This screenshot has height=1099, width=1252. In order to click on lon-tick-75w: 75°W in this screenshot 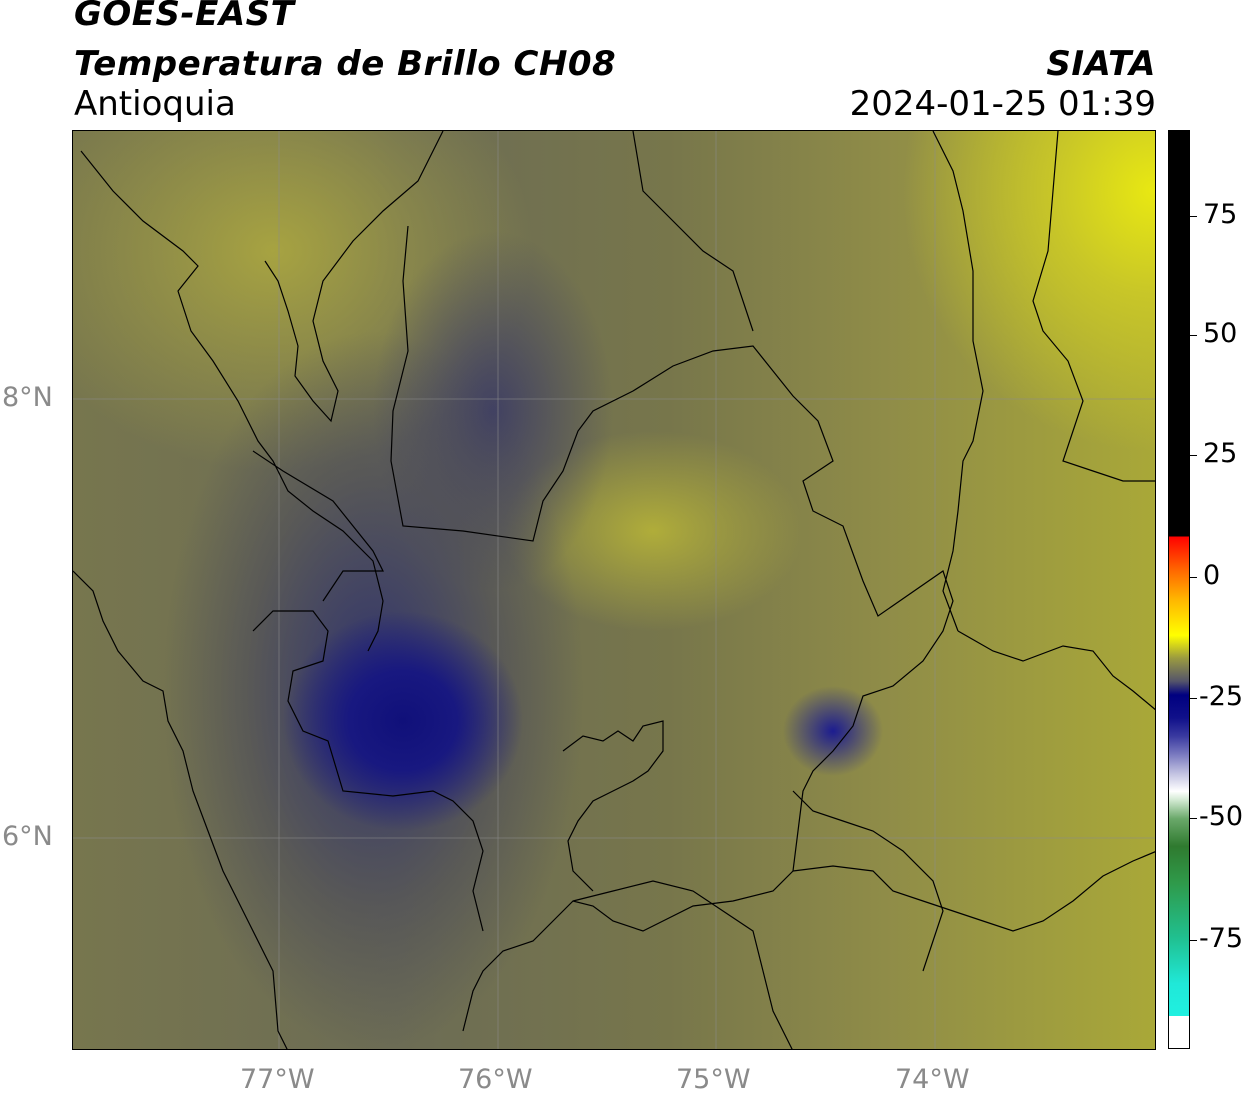, I will do `click(713, 1079)`.